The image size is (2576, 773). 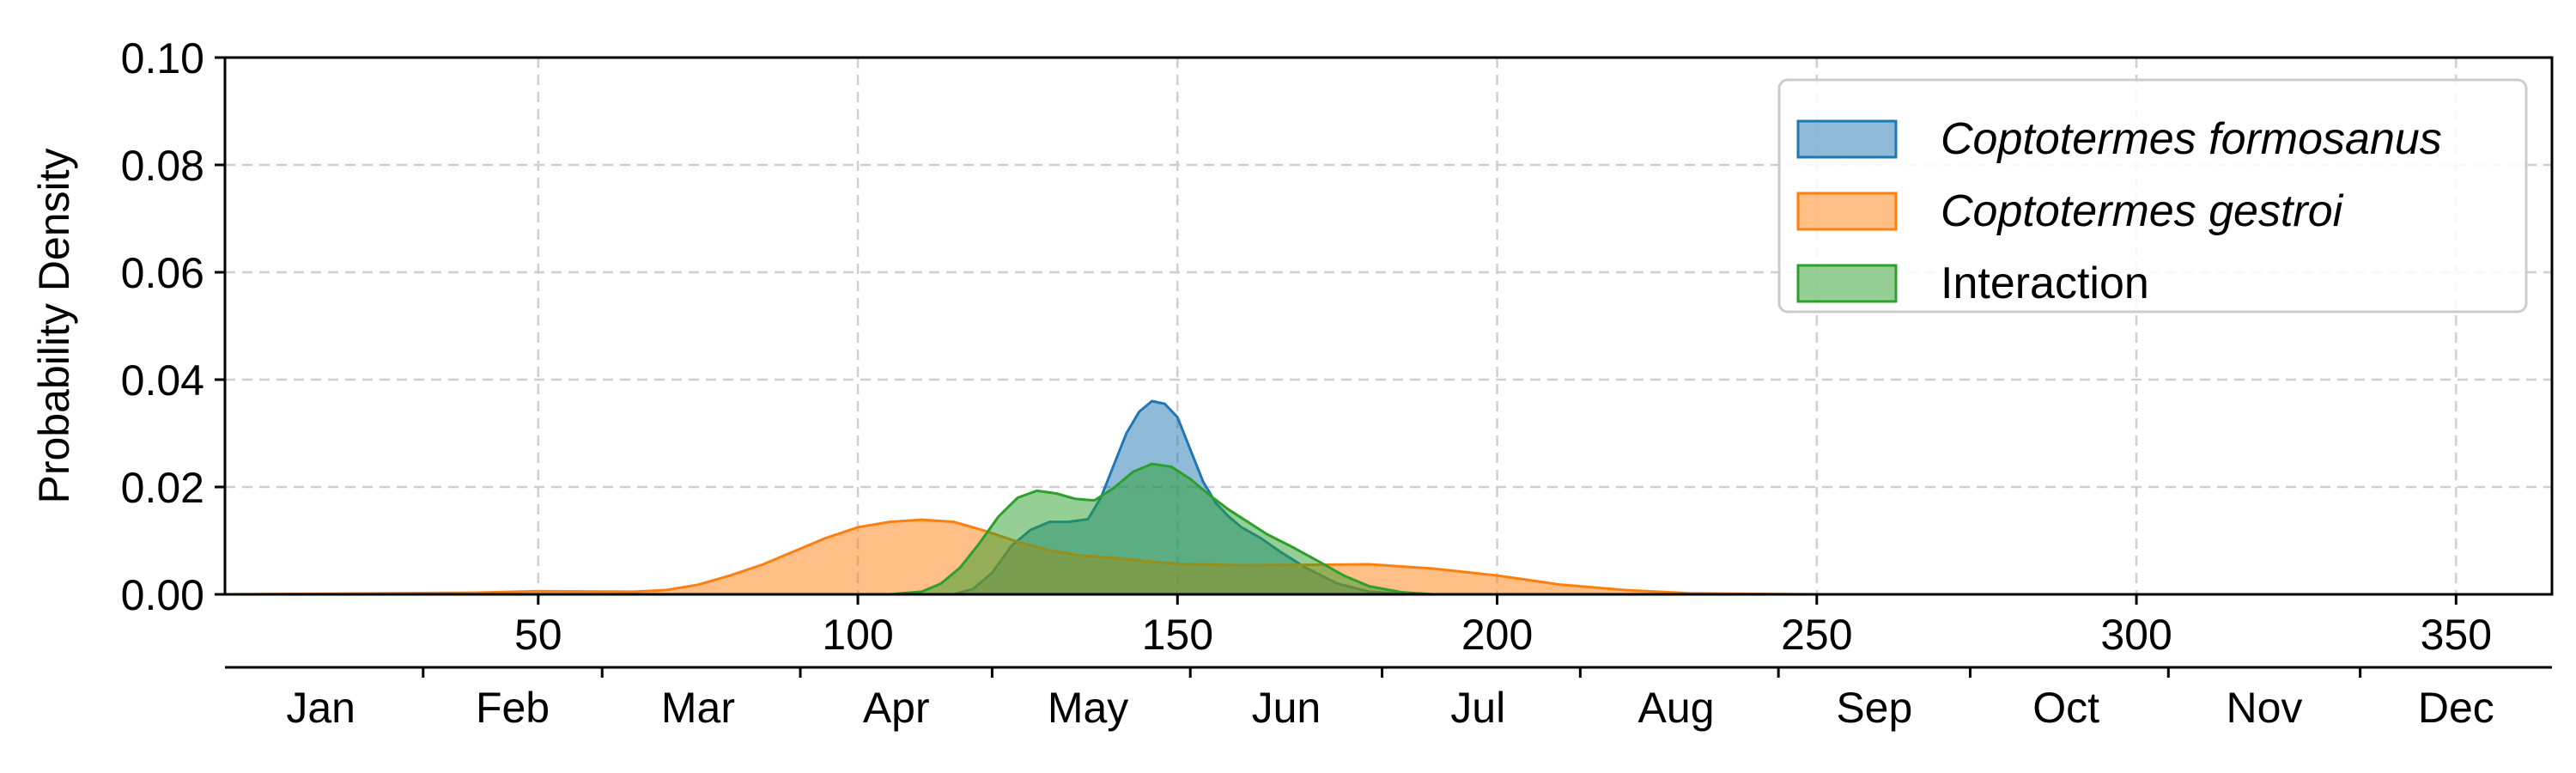 What do you see at coordinates (173, 326) in the screenshot?
I see `y-axis: 0.00 0.02 0.04 0.06 0.08 0.10` at bounding box center [173, 326].